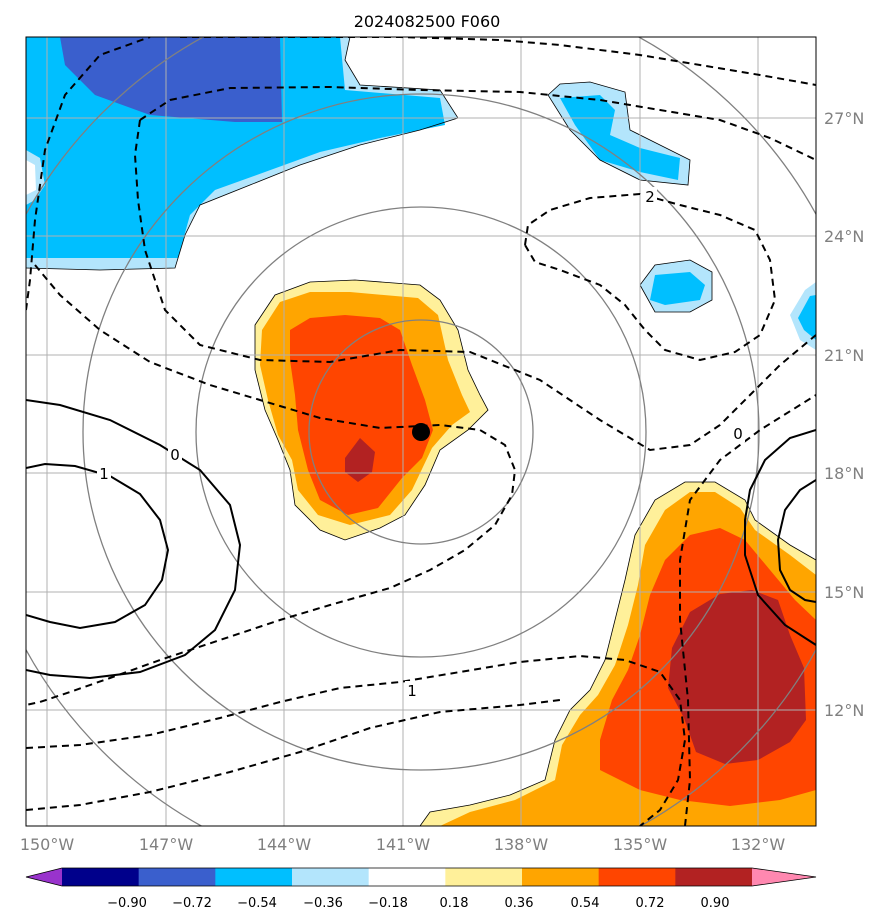  Describe the element at coordinates (844, 473) in the screenshot. I see `lat-tick-label: 18°N` at that location.